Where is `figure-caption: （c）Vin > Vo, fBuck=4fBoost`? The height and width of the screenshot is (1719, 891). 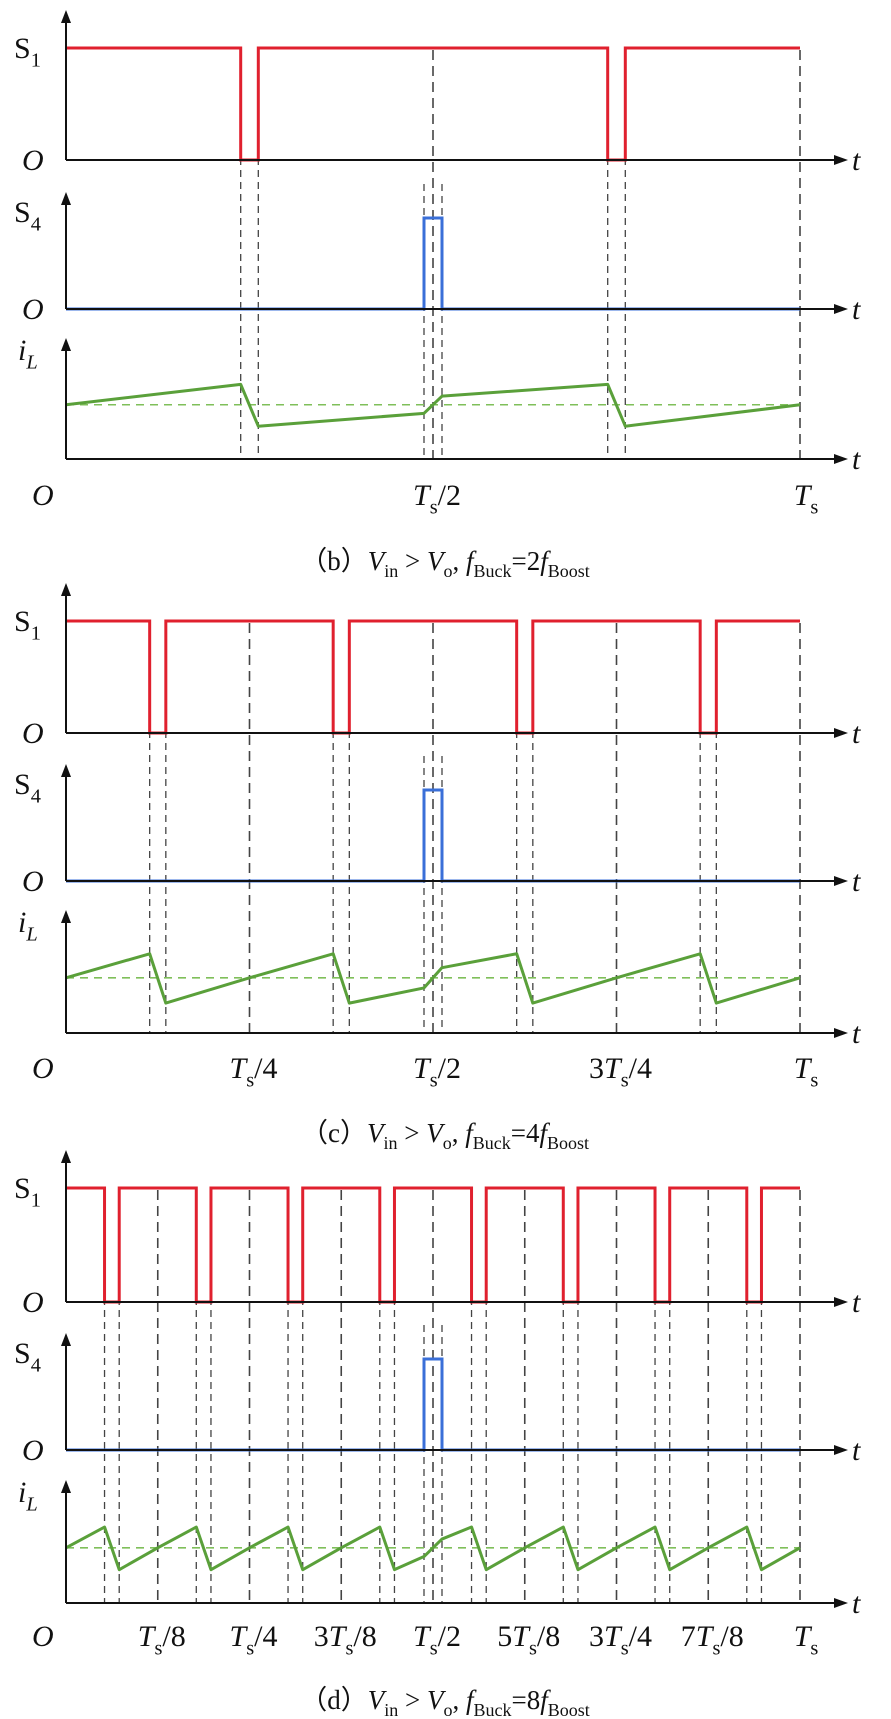 figure-caption: （c）Vin > Vo, fBuck=4fBoost is located at coordinates (445, 1135).